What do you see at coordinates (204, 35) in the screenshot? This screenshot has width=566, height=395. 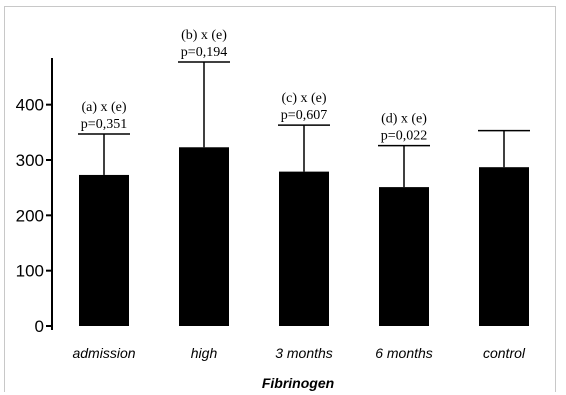 I see `annotation-comparison: (b) x (e)` at bounding box center [204, 35].